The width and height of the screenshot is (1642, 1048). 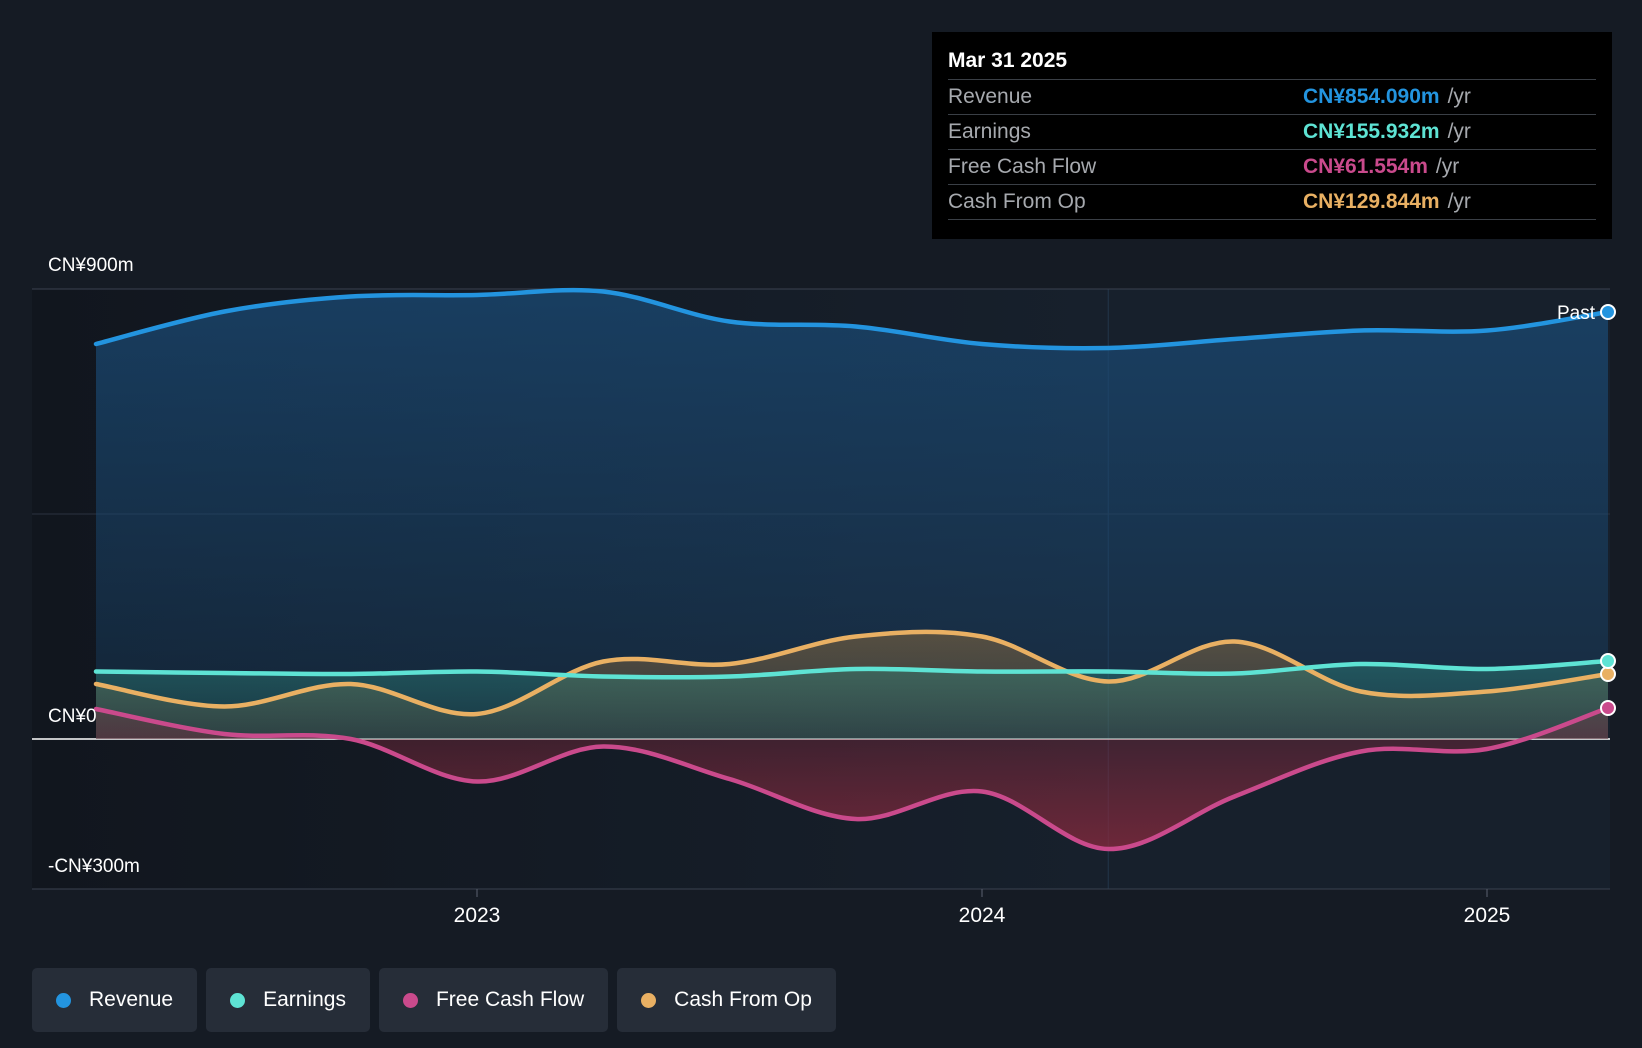 What do you see at coordinates (1371, 201) in the screenshot?
I see `tooltip-value: CN¥129.844m` at bounding box center [1371, 201].